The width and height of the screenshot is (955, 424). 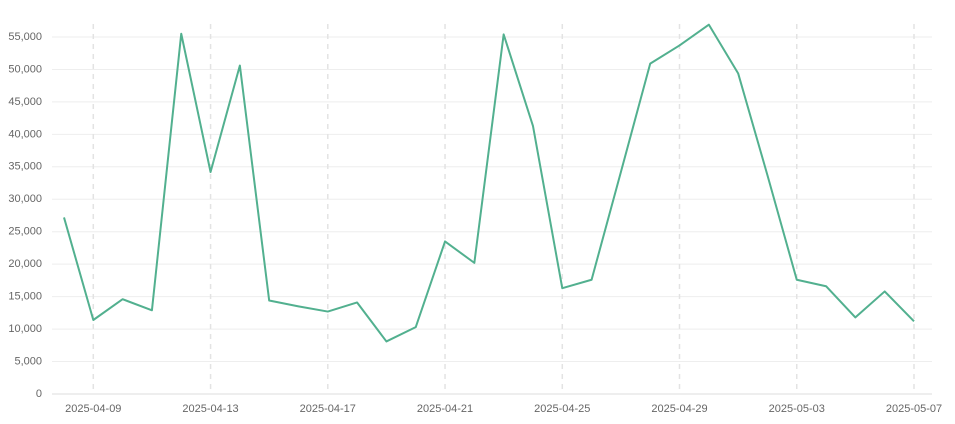 I want to click on y-tick-label: 20,000, so click(x=25, y=264).